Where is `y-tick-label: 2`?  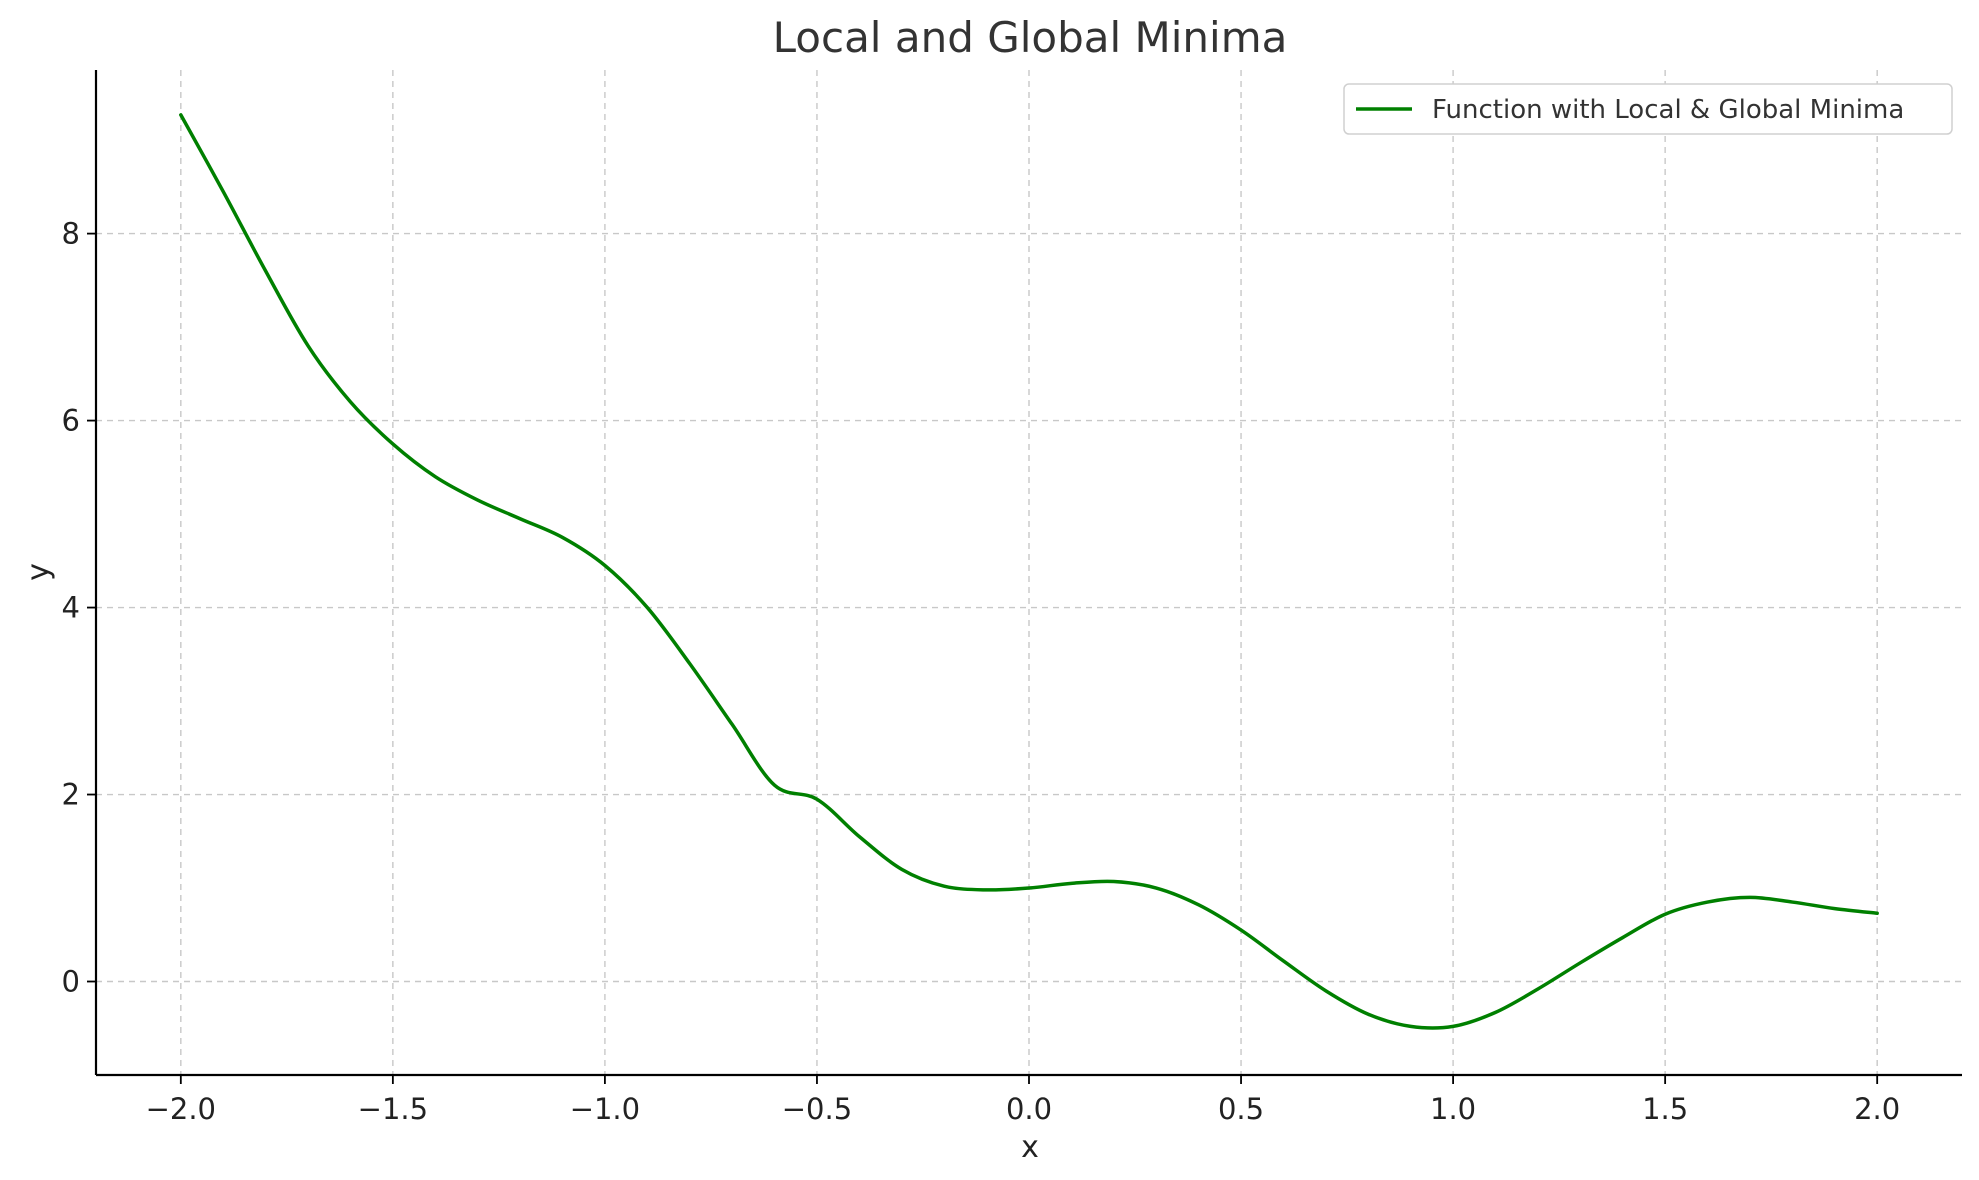 y-tick-label: 2 is located at coordinates (71, 795).